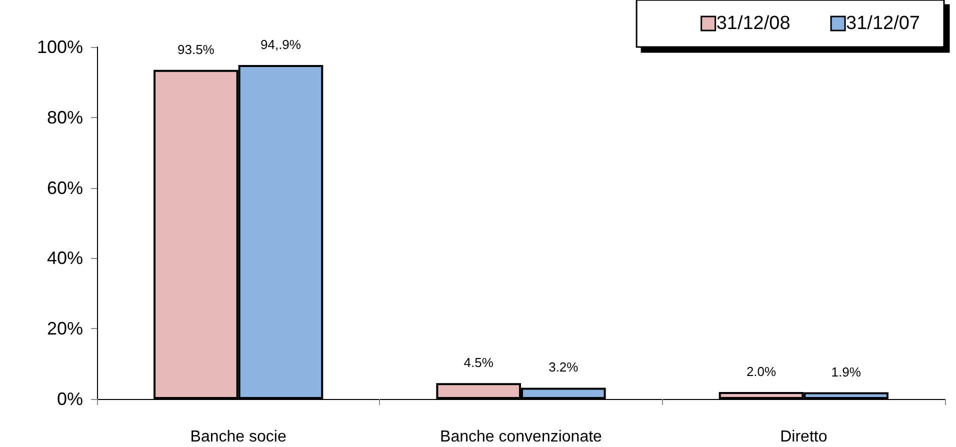 The image size is (956, 447). What do you see at coordinates (761, 371) in the screenshot?
I see `data-label: 2.0%` at bounding box center [761, 371].